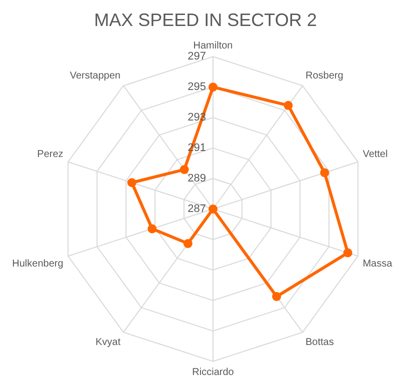  What do you see at coordinates (95, 76) in the screenshot?
I see `spoke-label: Verstappen` at bounding box center [95, 76].